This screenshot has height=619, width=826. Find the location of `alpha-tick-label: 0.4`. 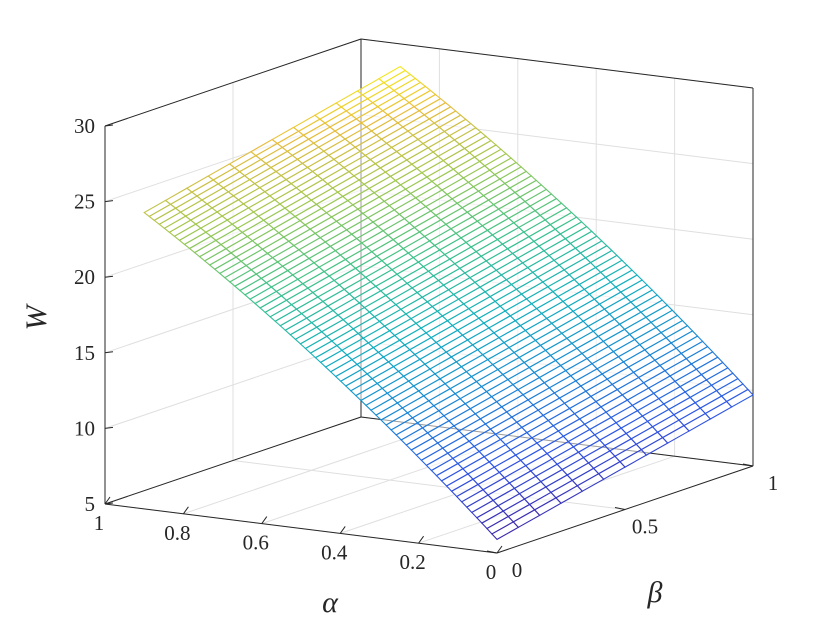

alpha-tick-label: 0.4 is located at coordinates (334, 552).